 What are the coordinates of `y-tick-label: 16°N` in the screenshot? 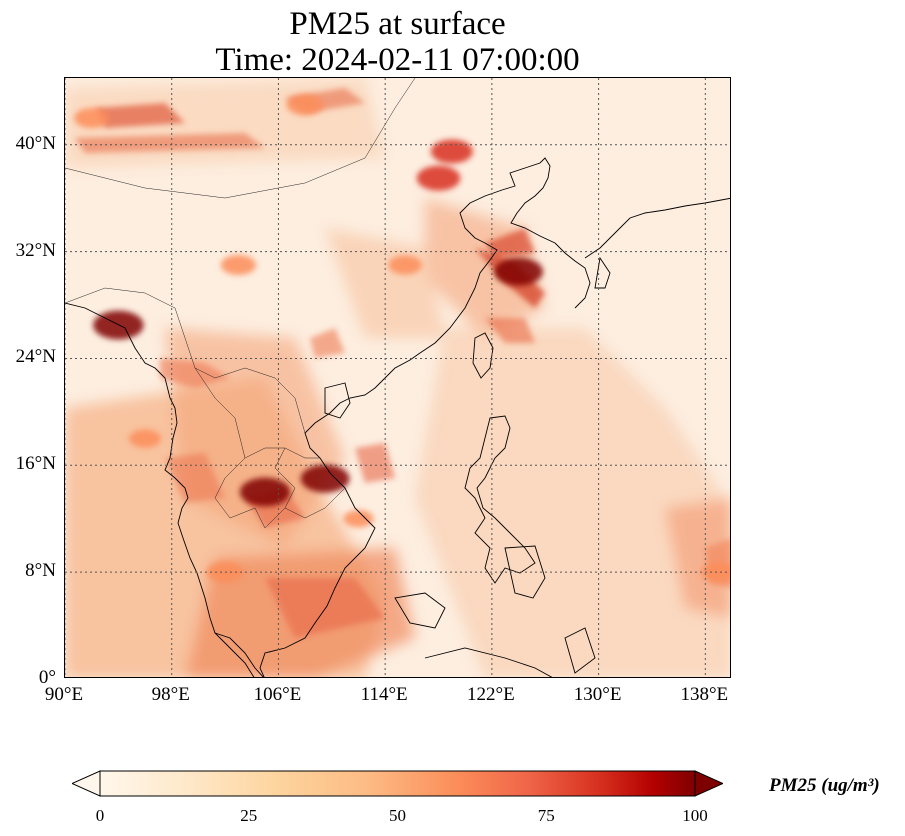 It's located at (35, 464).